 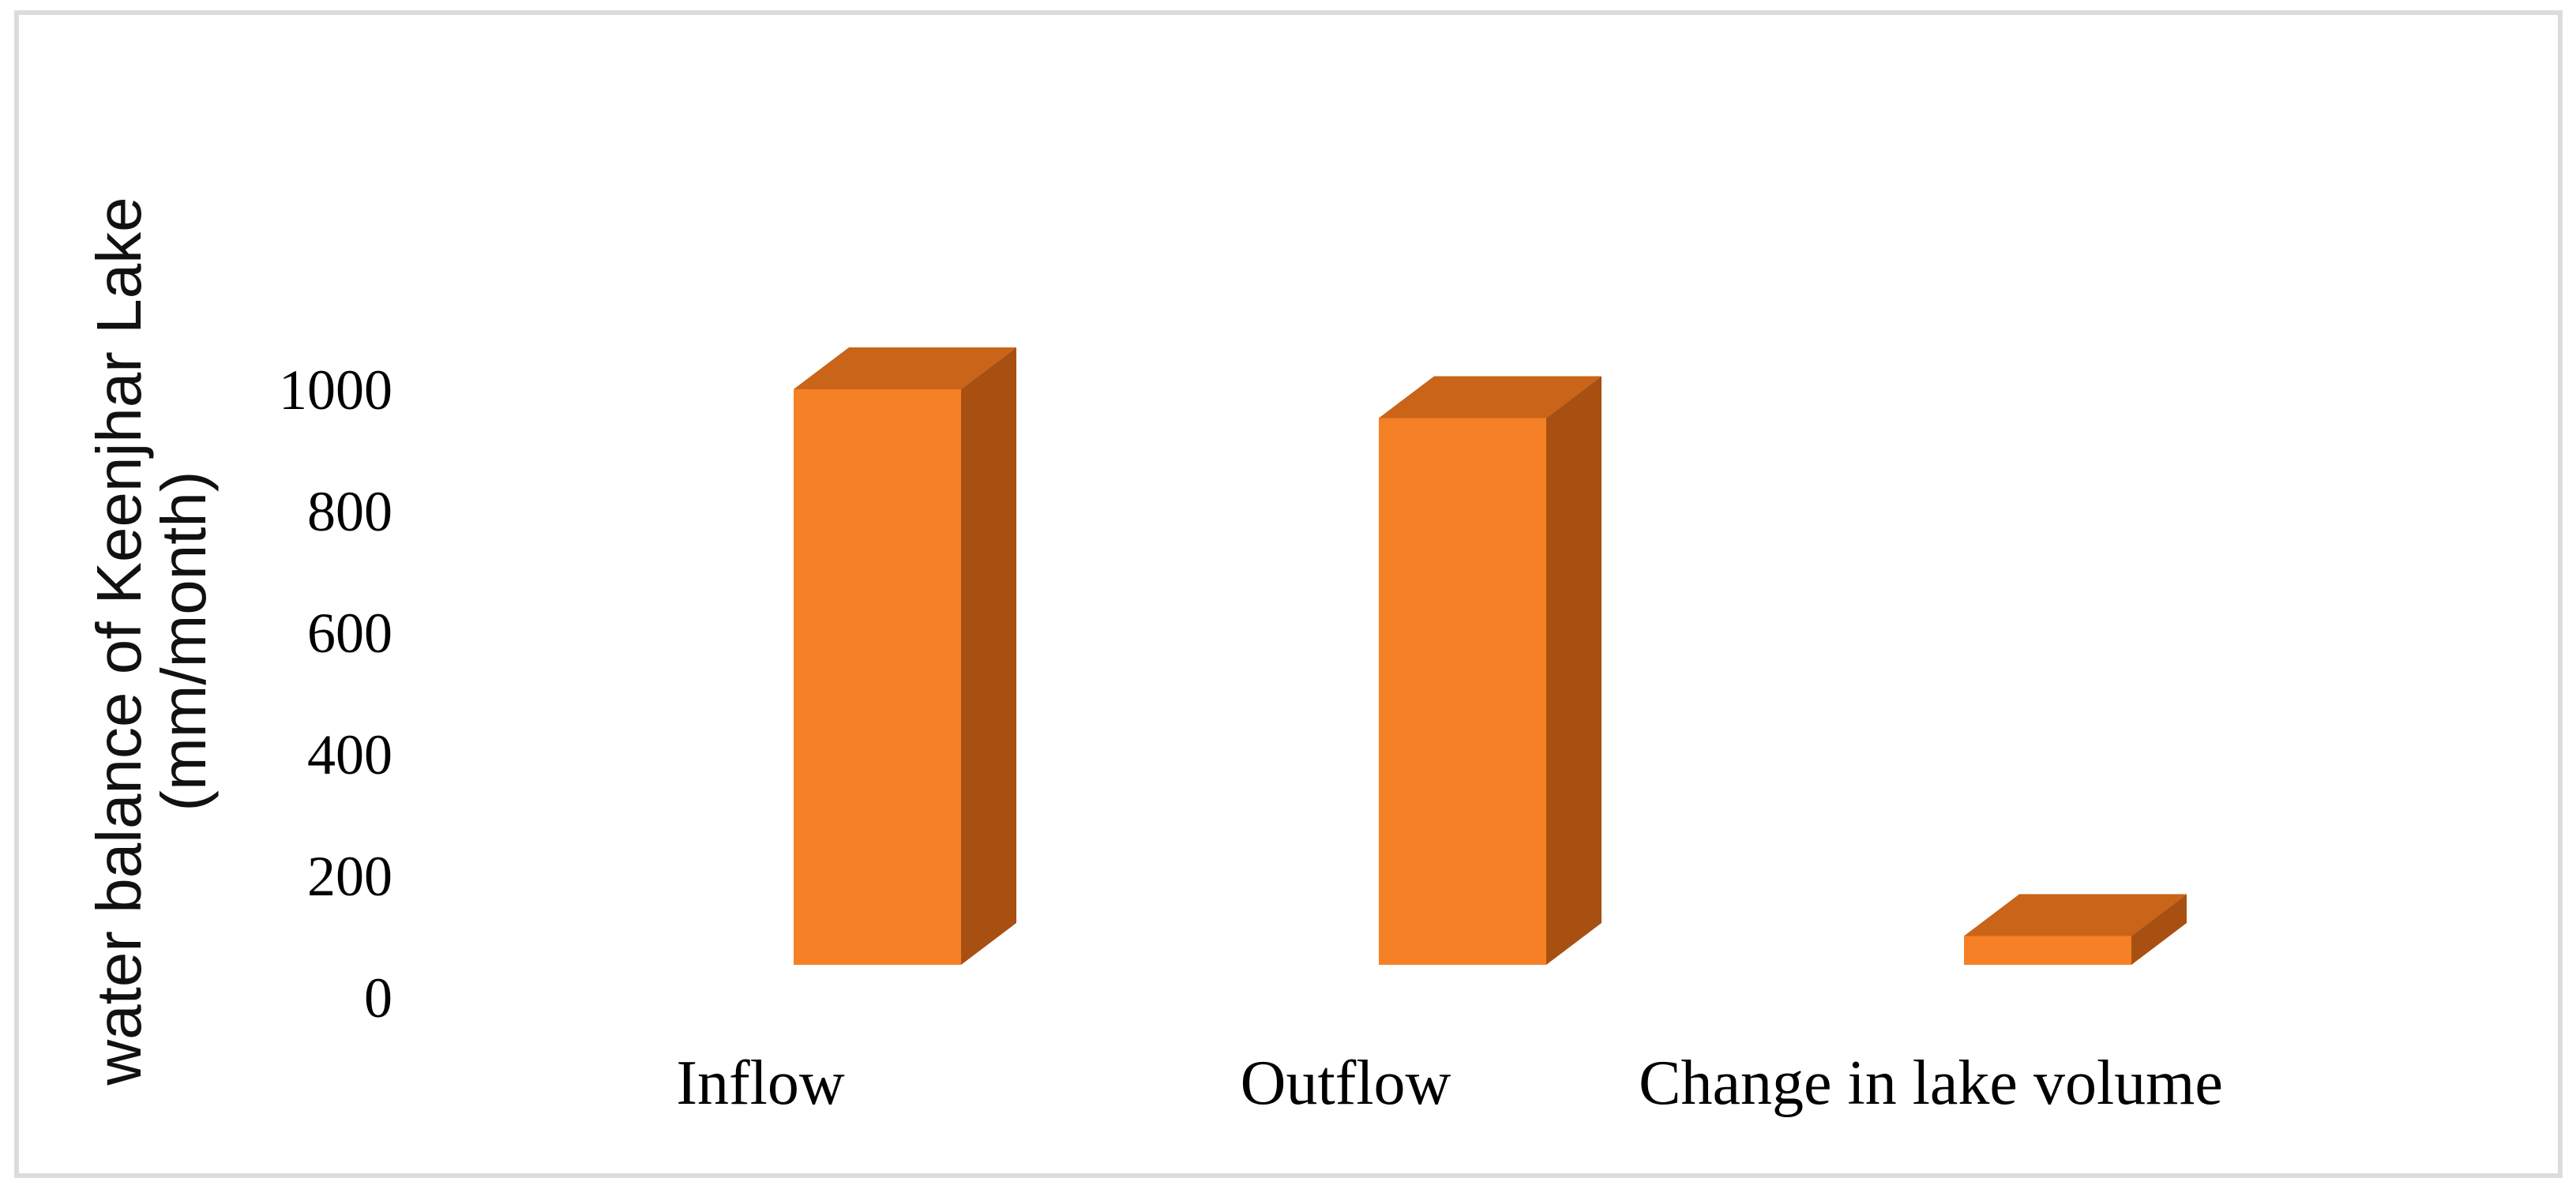 I want to click on category-label-outflow: Outflow, so click(x=1346, y=1083).